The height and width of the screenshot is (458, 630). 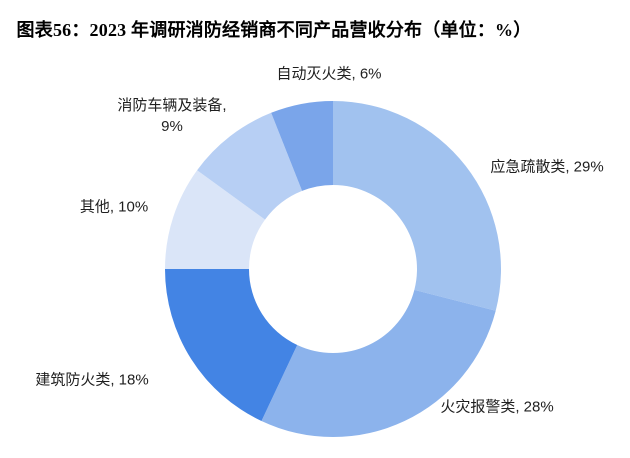 What do you see at coordinates (215, 219) in the screenshot?
I see `donut-slice-other` at bounding box center [215, 219].